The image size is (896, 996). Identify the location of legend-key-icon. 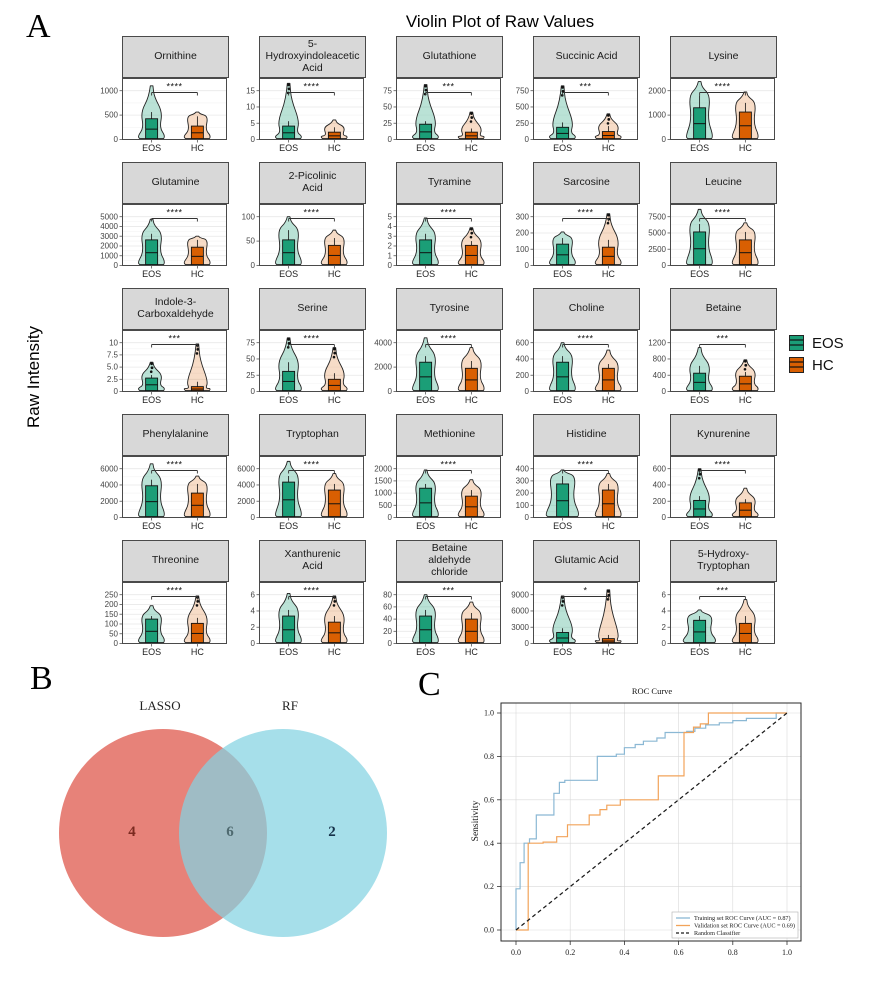
(796, 343).